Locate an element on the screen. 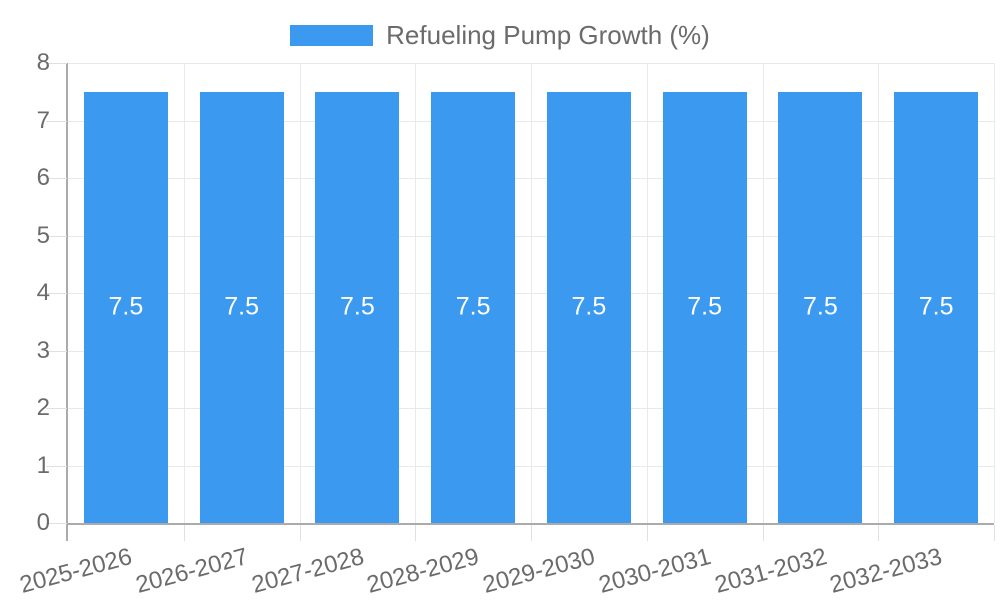 This screenshot has width=1000, height=600. bar-2031-2032: 7.5 is located at coordinates (820, 307).